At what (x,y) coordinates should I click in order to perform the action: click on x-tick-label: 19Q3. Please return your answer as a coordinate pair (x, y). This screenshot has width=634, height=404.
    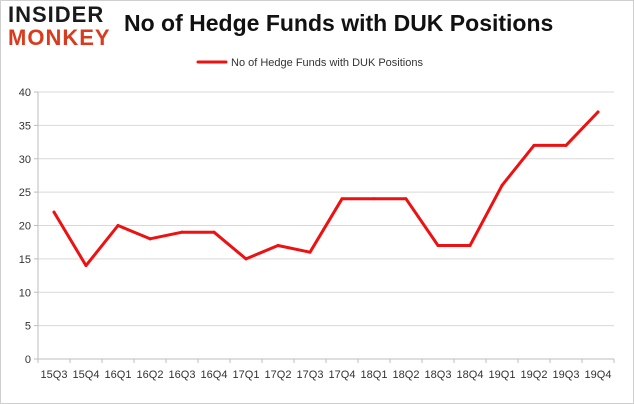
    Looking at the image, I should click on (566, 375).